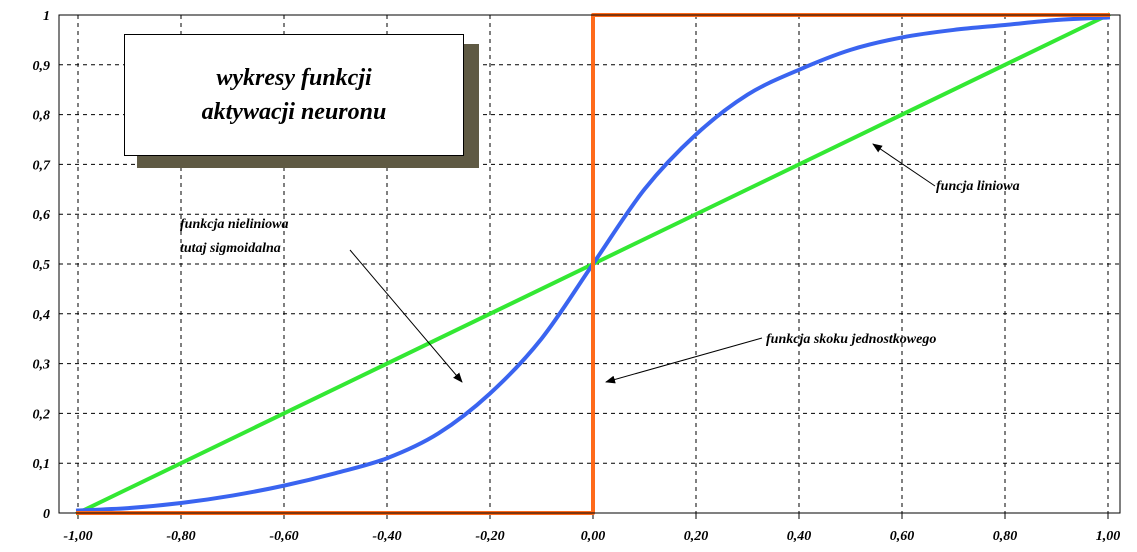 This screenshot has width=1137, height=552. Describe the element at coordinates (42, 66) in the screenshot. I see `y-tick-label: 0,9` at that location.